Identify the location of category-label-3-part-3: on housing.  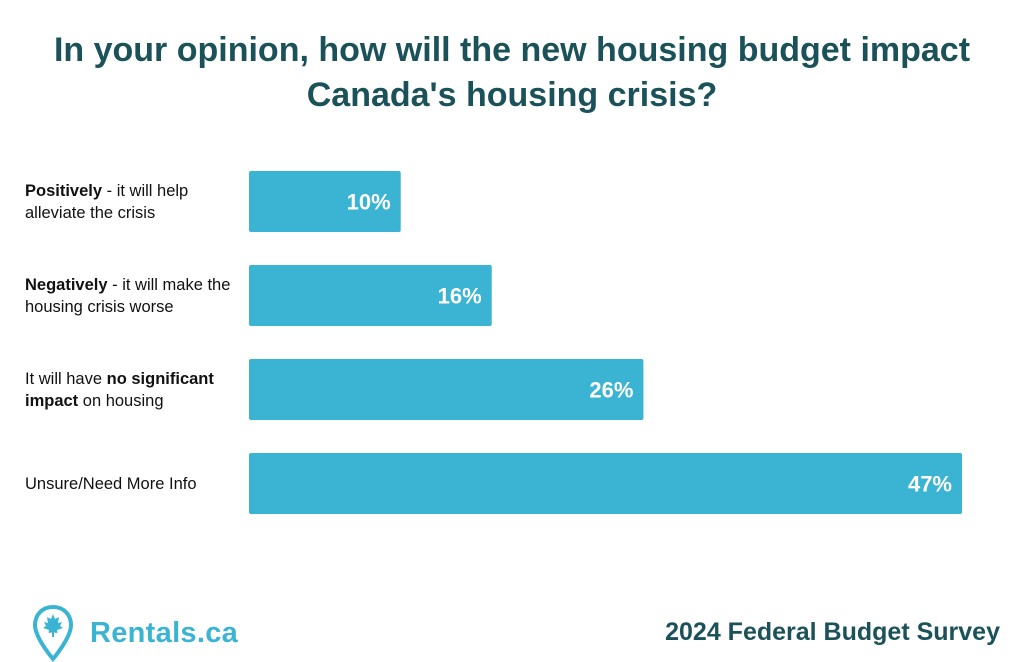
(121, 400).